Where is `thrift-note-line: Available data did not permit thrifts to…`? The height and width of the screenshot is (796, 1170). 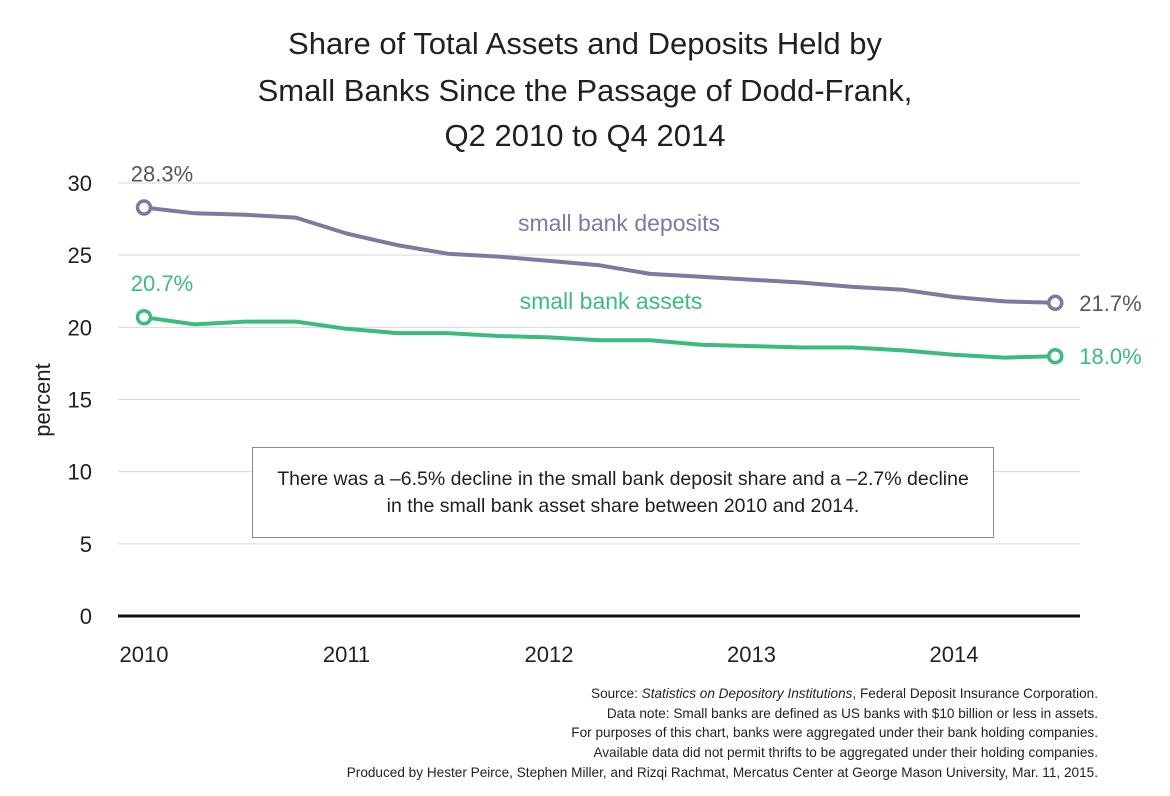 thrift-note-line: Available data did not permit thrifts to… is located at coordinates (845, 753).